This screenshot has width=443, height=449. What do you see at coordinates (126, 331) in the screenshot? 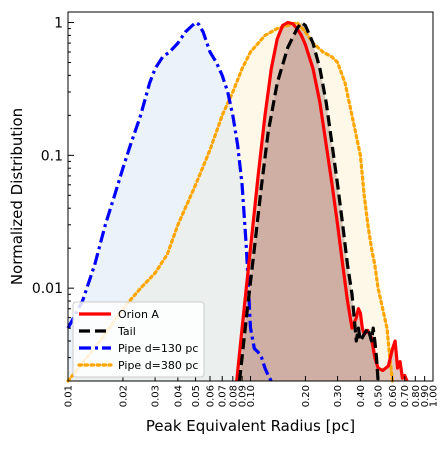
I see `legend-label: Tail` at bounding box center [126, 331].